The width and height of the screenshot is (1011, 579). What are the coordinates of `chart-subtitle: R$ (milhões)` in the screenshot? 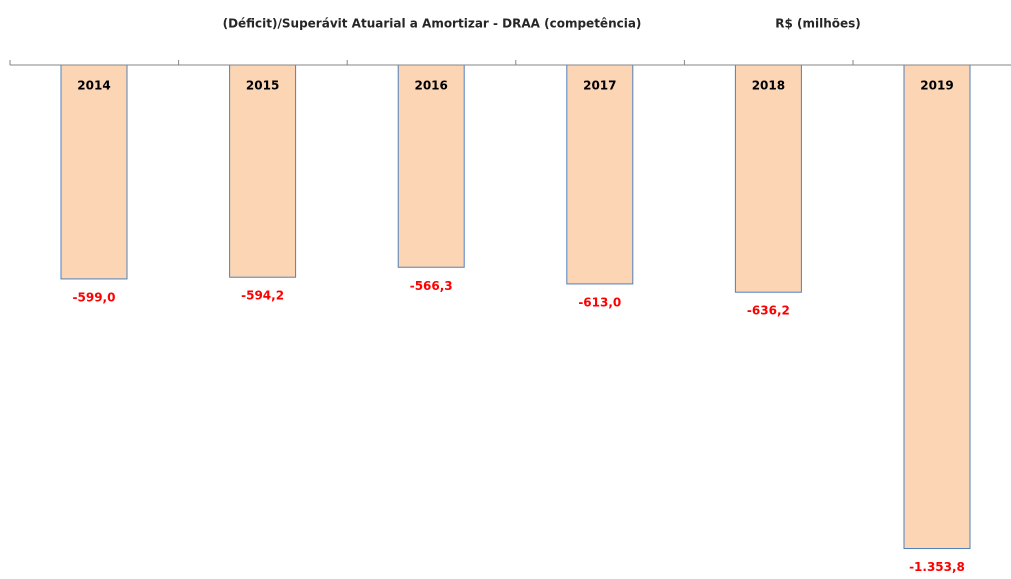 It's located at (818, 24).